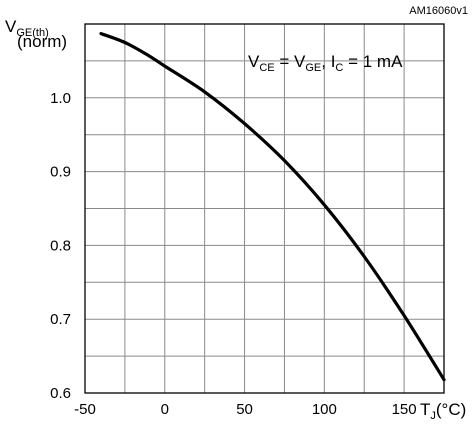 This screenshot has width=474, height=426. I want to click on y-axis-label: VGE(th), so click(27, 28).